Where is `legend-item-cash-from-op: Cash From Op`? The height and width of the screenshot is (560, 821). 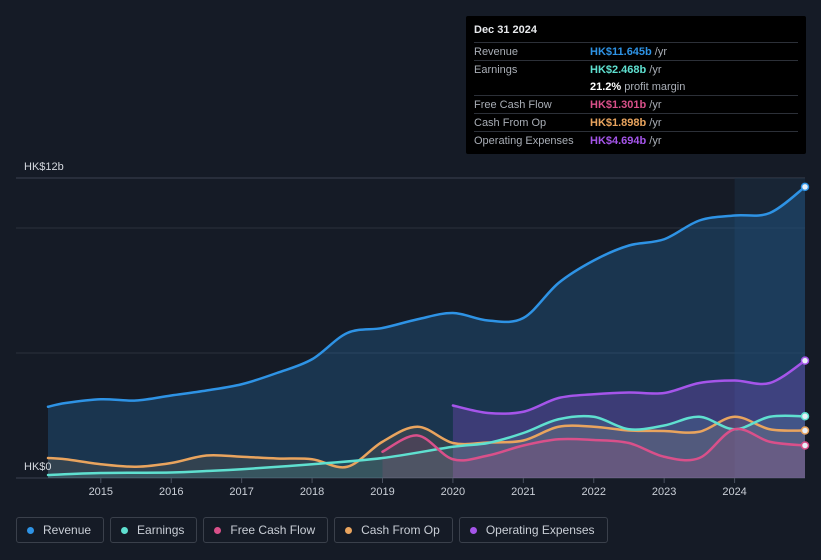
legend-item-cash-from-op: Cash From Op is located at coordinates (393, 530).